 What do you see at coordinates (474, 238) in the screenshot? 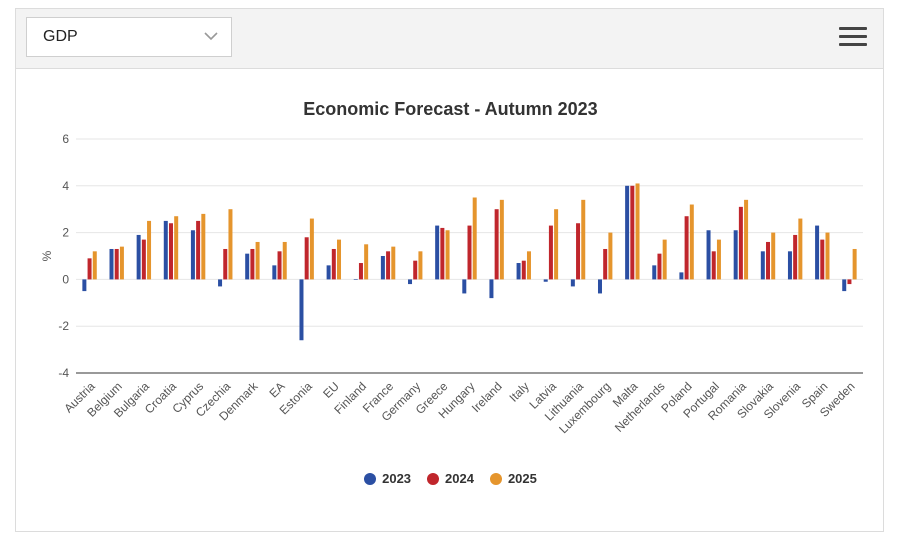
I see `bar-2025-hungary` at bounding box center [474, 238].